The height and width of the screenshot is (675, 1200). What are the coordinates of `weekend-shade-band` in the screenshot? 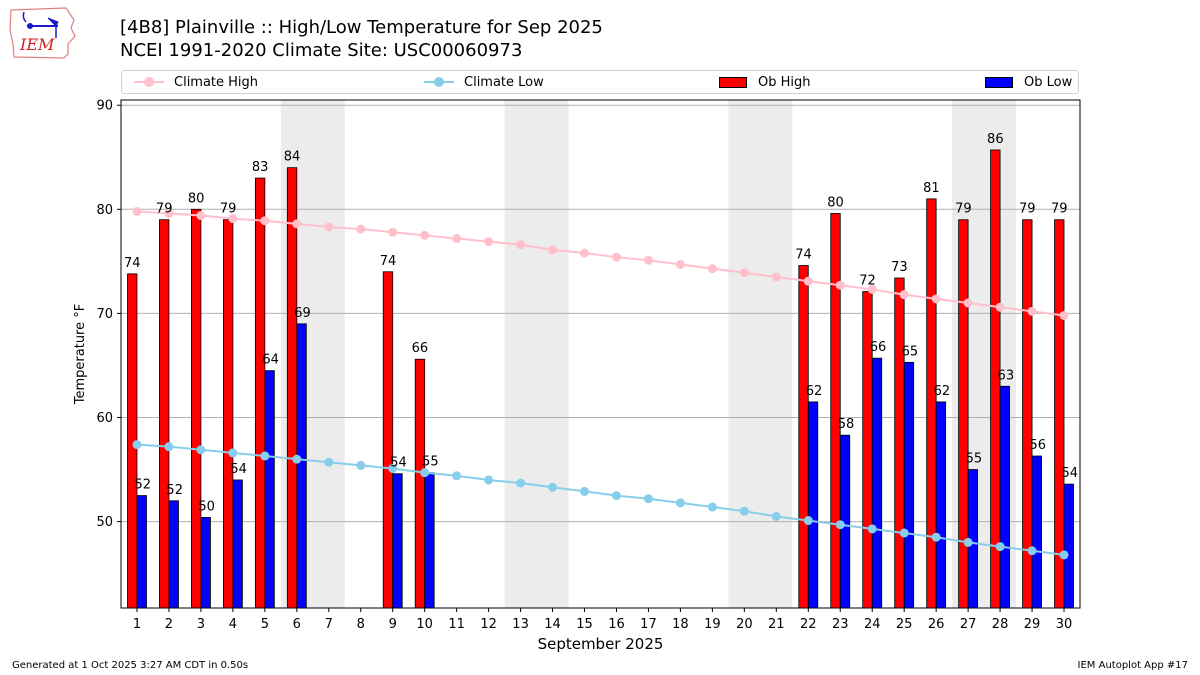 It's located at (760, 354).